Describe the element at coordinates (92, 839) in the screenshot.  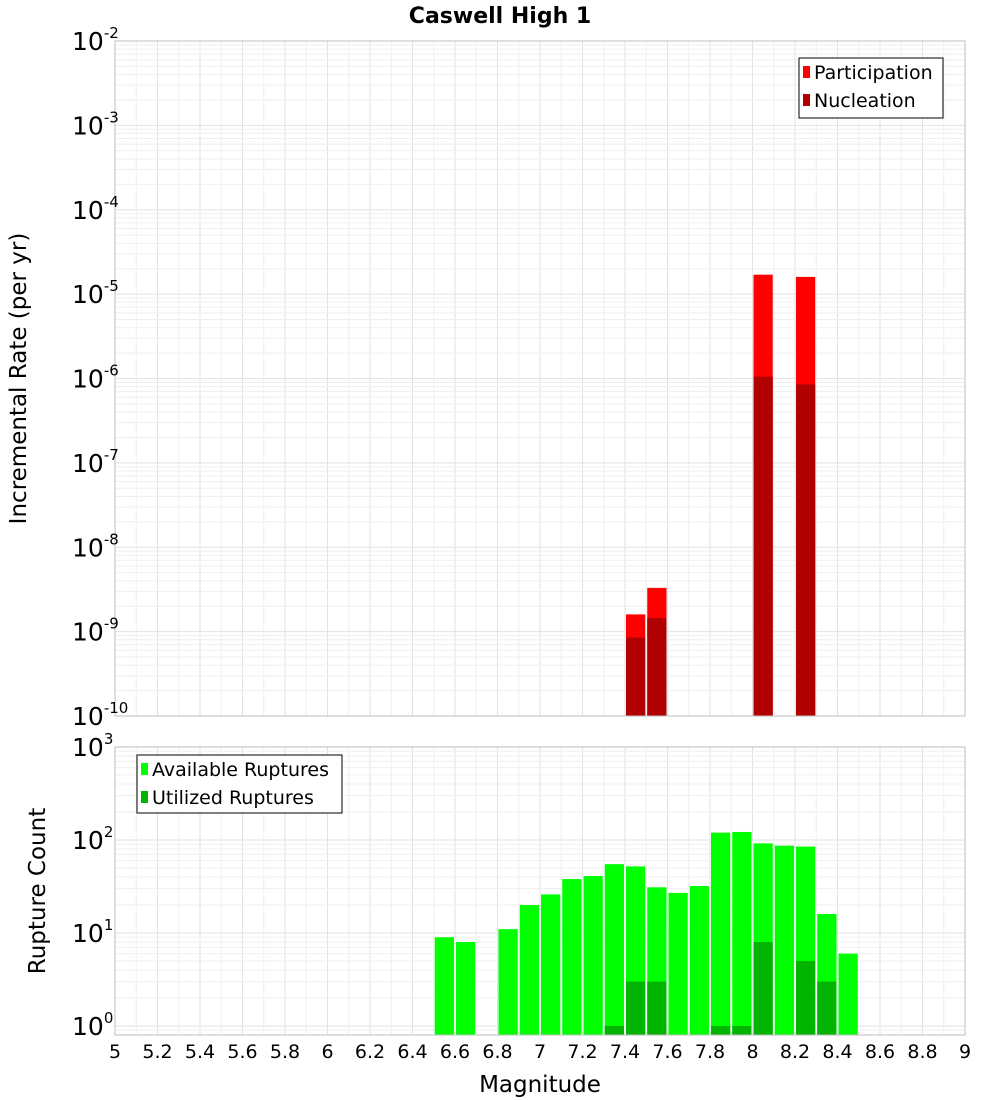
I see `y-tick-label: 10²` at that location.